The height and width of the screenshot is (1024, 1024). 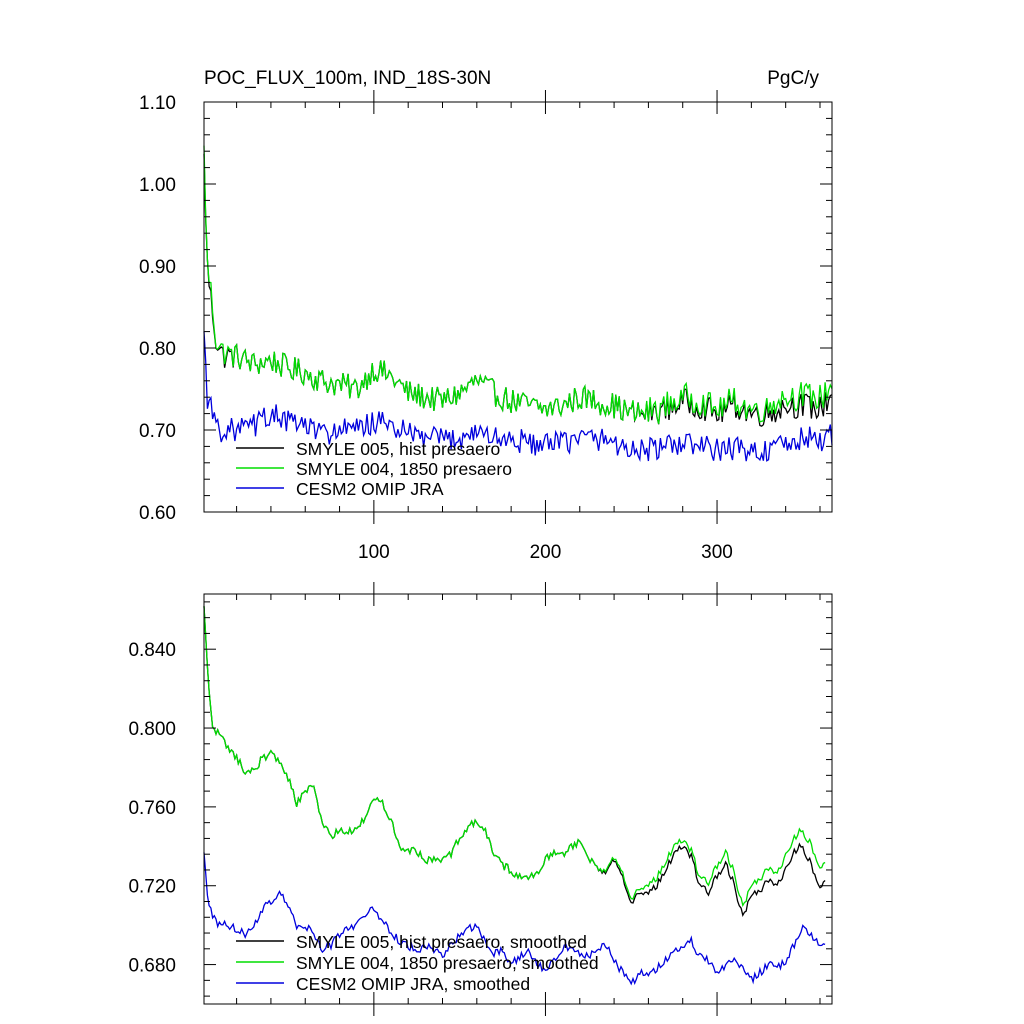 What do you see at coordinates (447, 963) in the screenshot?
I see `legend-label-2: SMYLE 004, 1850 presaero, smoothed` at bounding box center [447, 963].